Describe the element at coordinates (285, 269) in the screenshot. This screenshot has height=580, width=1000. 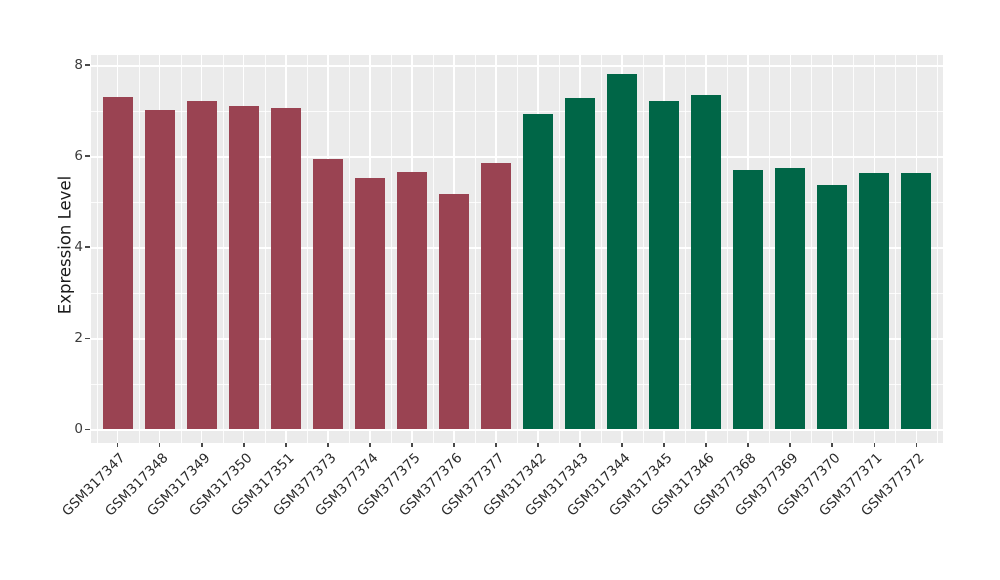
I see `bar-GSM317351` at that location.